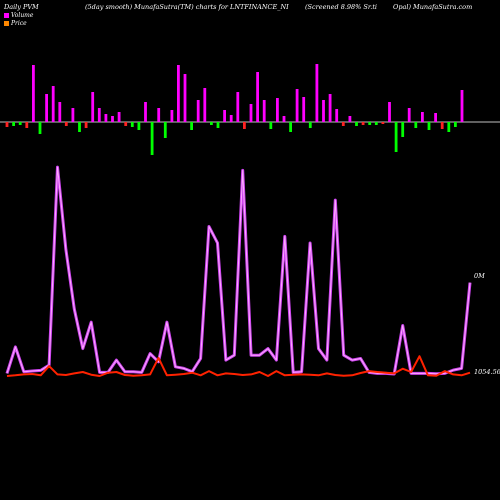  I want to click on price-line, so click(238, 366).